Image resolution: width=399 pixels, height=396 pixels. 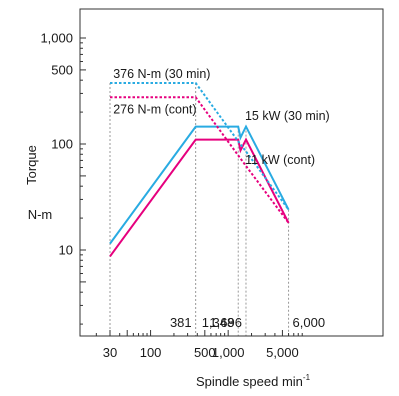 What do you see at coordinates (62, 69) in the screenshot?
I see `y-tick-label: 500` at bounding box center [62, 69].